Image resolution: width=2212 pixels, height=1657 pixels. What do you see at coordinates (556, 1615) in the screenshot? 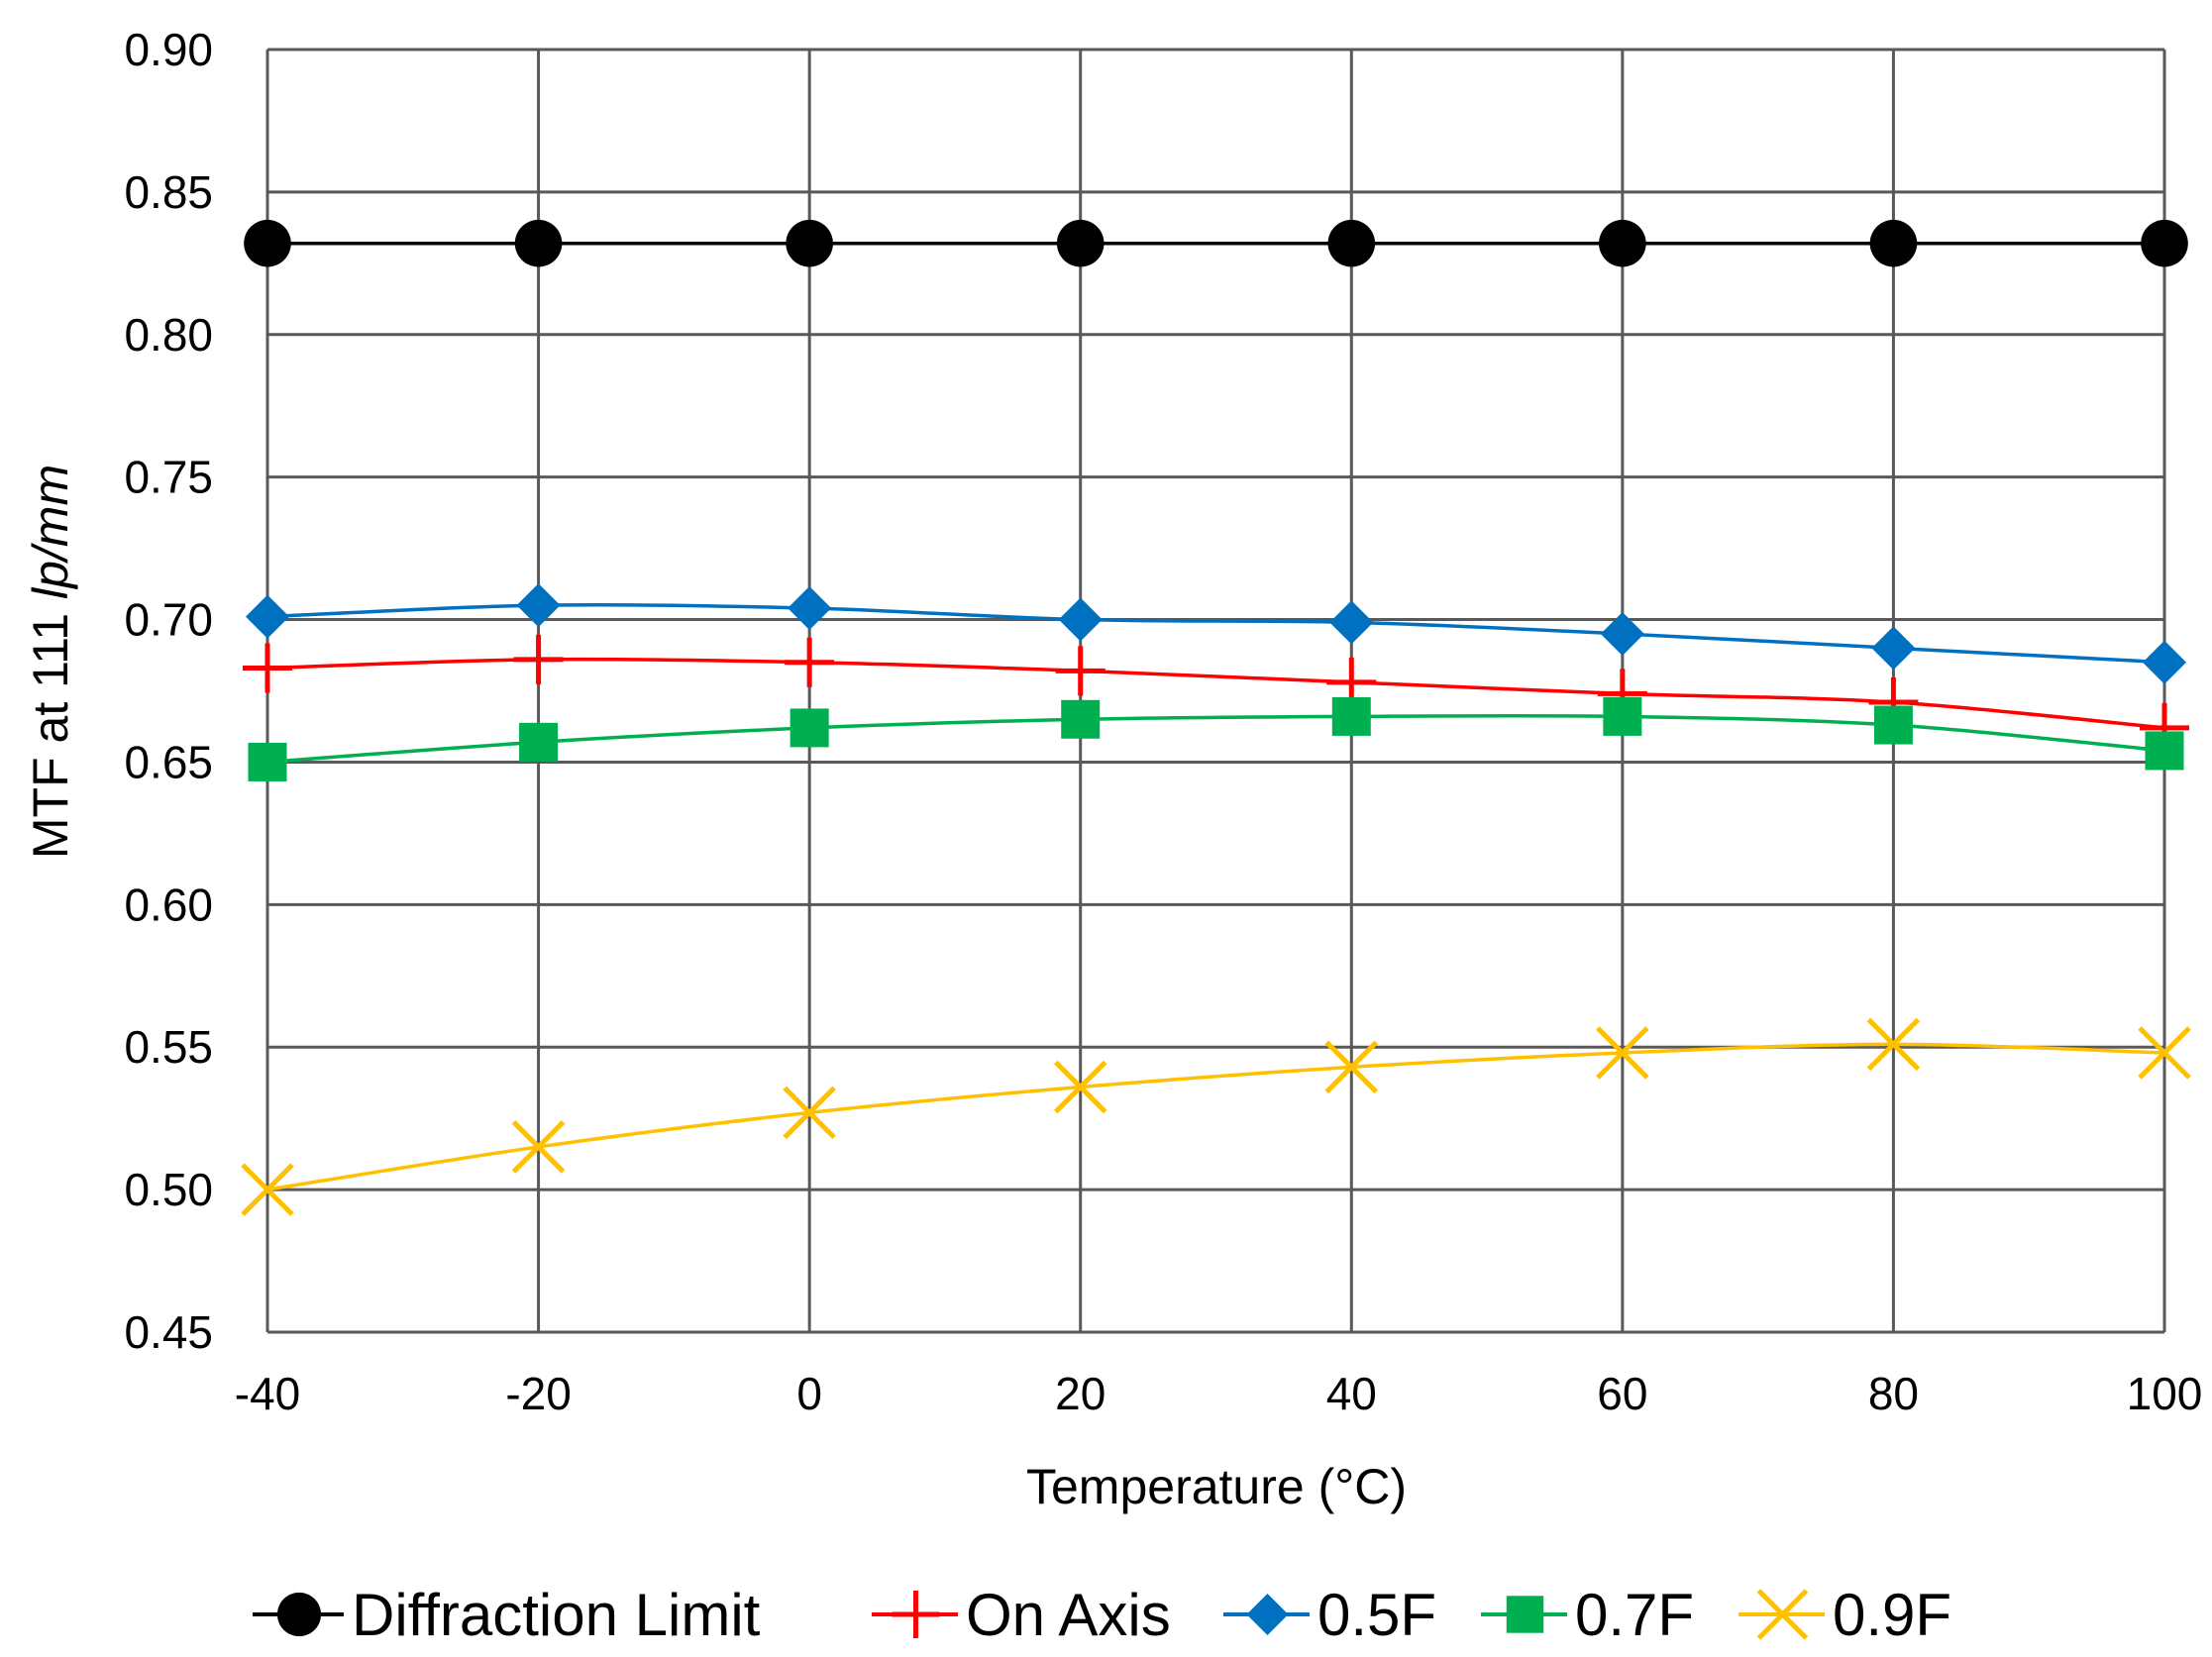
I see `legend-label-diffraction-limit: Diffraction Limit` at bounding box center [556, 1615].